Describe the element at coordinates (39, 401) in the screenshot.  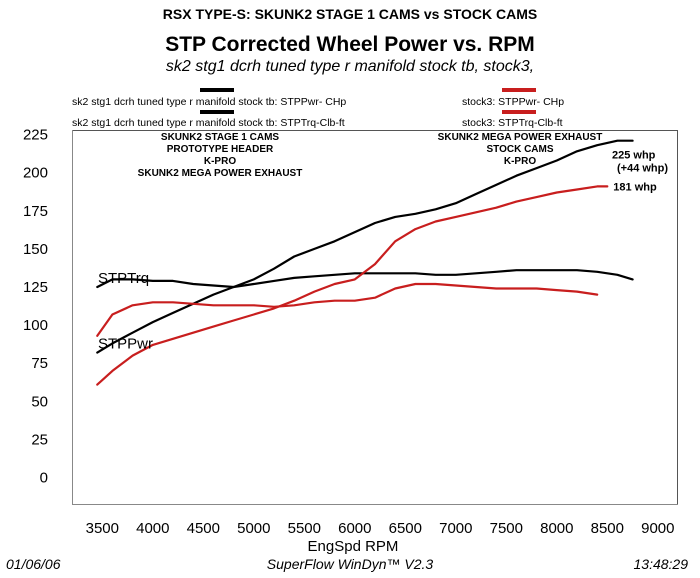
I see `y-tick-label: 50` at that location.